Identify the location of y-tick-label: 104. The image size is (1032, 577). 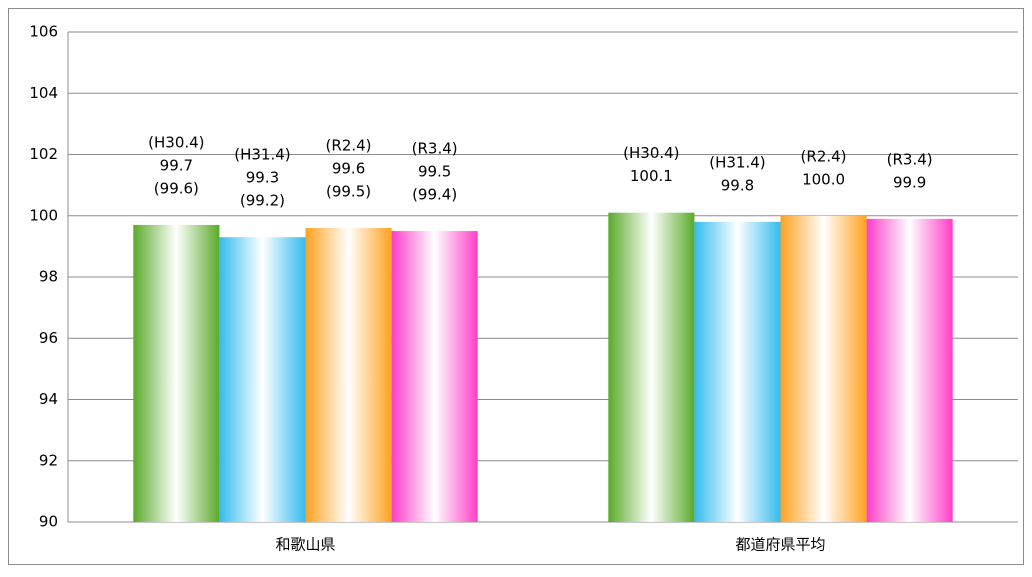
(43, 93).